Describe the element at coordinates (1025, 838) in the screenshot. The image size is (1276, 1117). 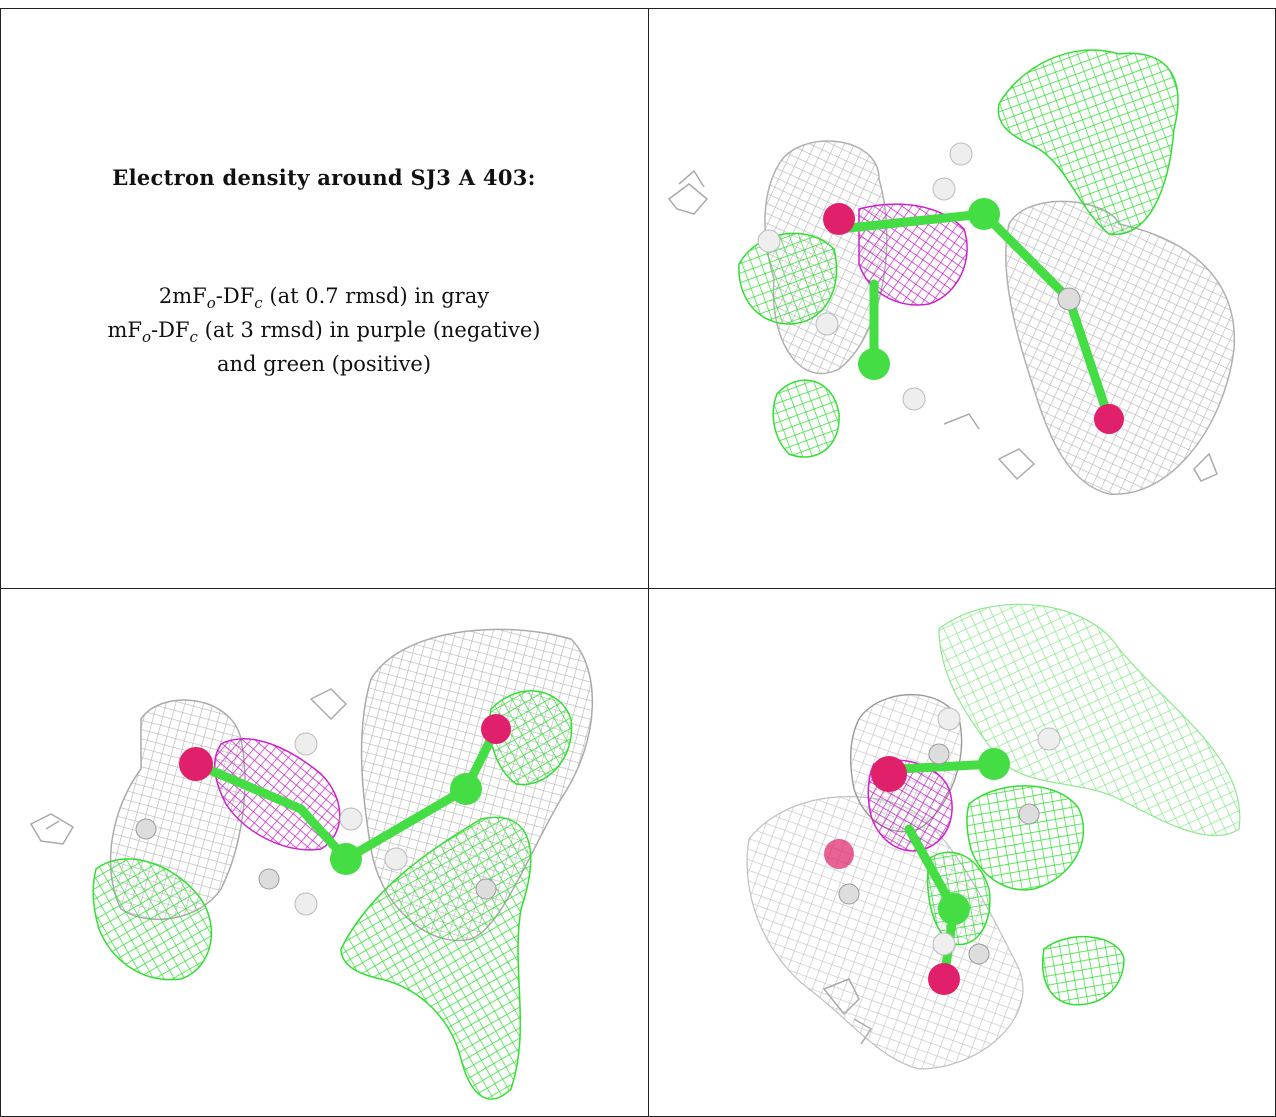
I see `green-mesh-center` at that location.